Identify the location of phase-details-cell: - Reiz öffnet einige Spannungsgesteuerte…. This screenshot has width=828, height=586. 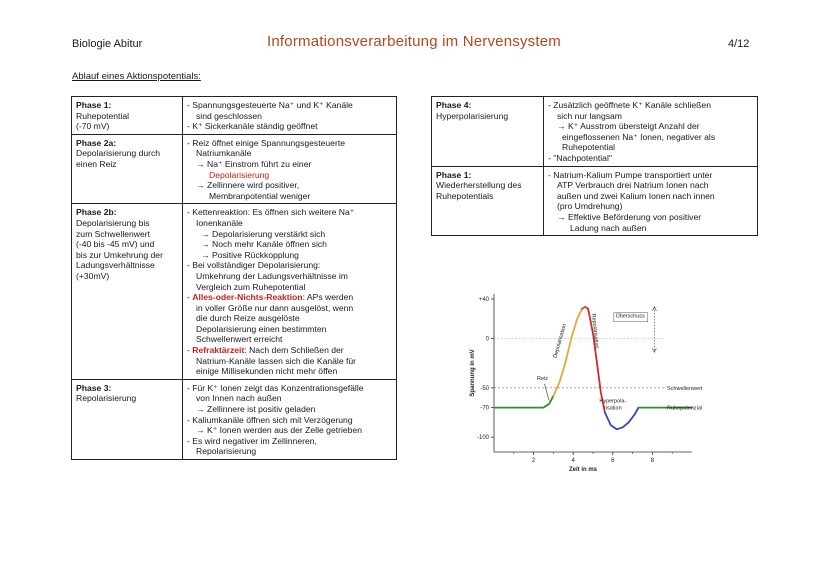
(289, 169).